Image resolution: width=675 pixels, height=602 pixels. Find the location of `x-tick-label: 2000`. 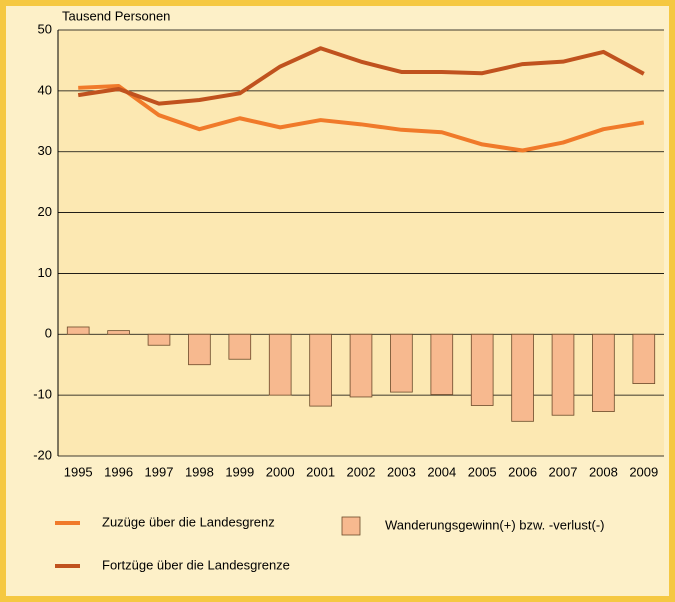

x-tick-label: 2000 is located at coordinates (280, 471).